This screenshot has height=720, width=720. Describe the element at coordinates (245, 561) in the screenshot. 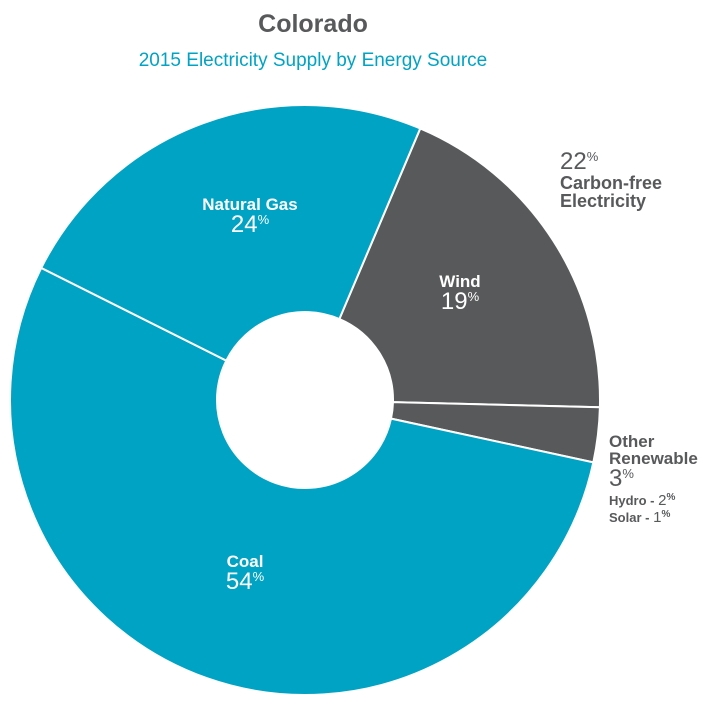

I see `slice-name: Coal` at that location.